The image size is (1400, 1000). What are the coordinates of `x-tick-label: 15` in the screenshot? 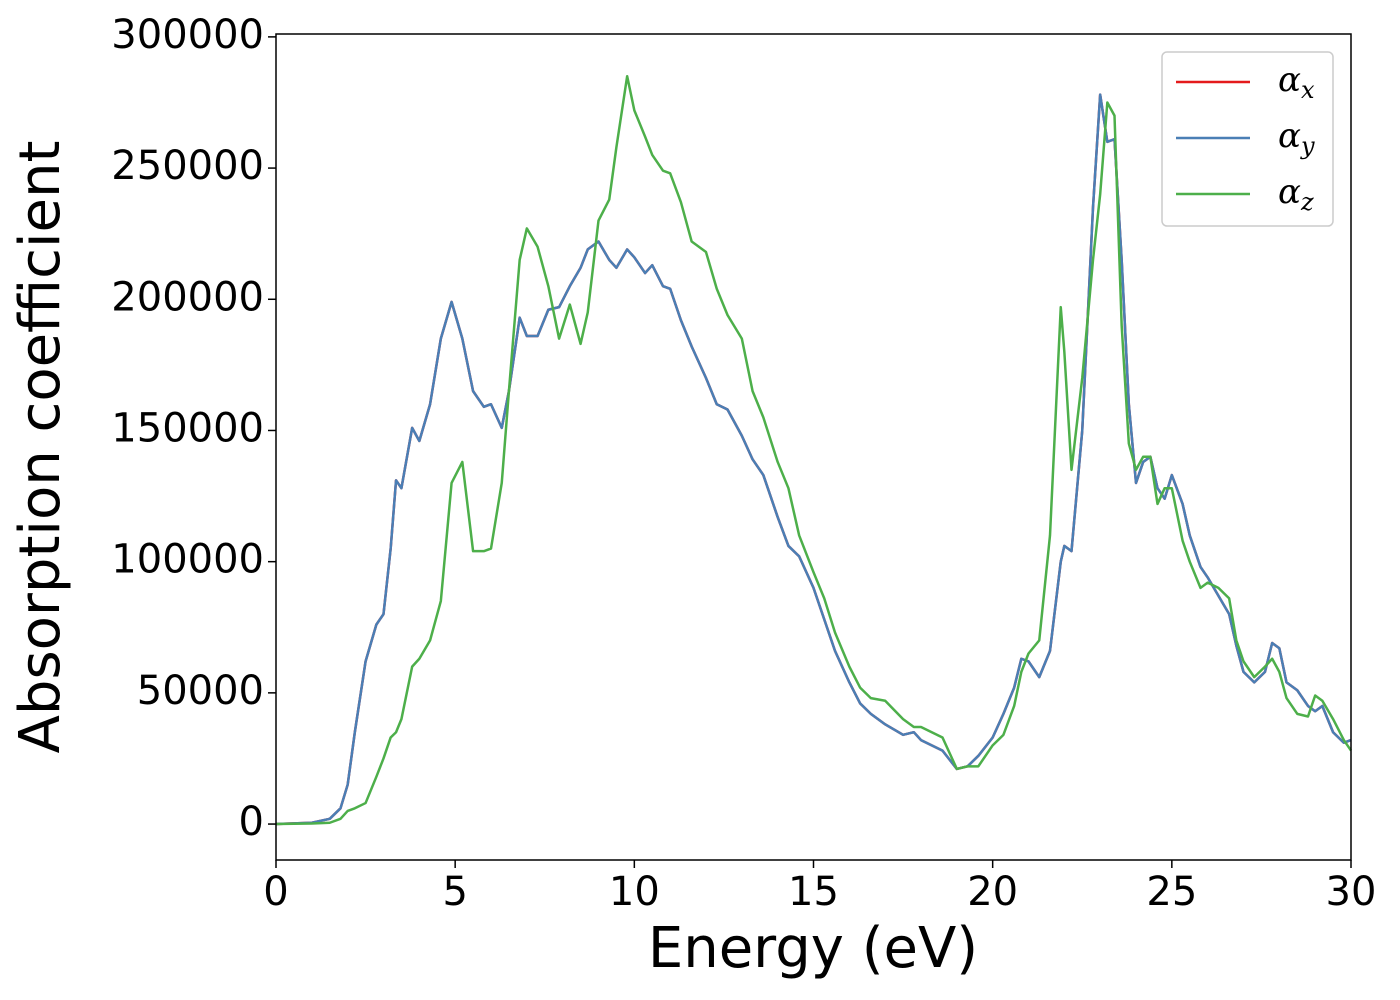 It's located at (813, 892).